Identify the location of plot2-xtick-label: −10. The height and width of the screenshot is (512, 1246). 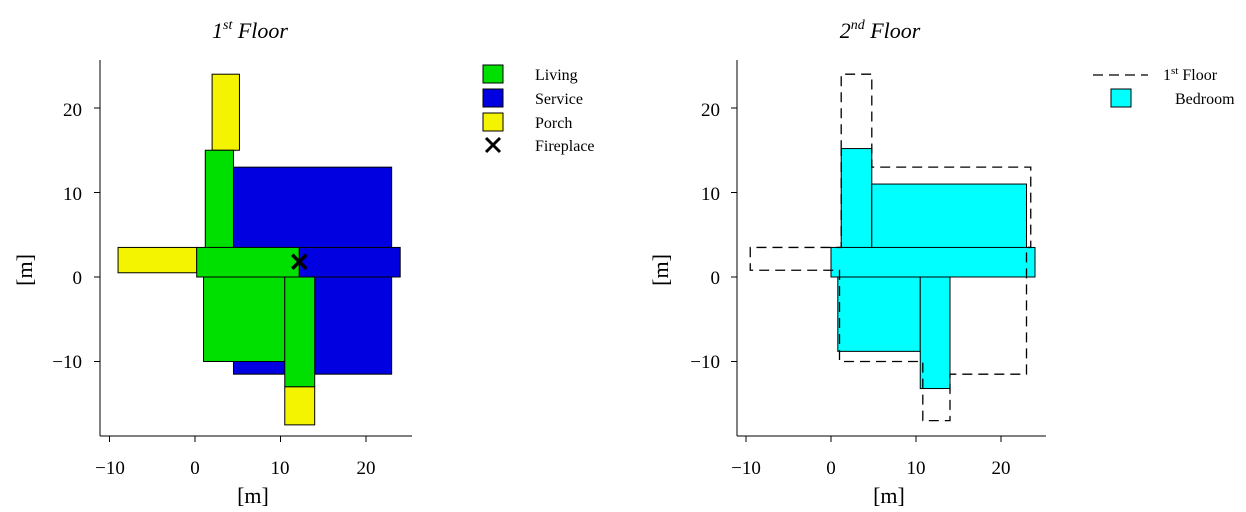
(746, 468).